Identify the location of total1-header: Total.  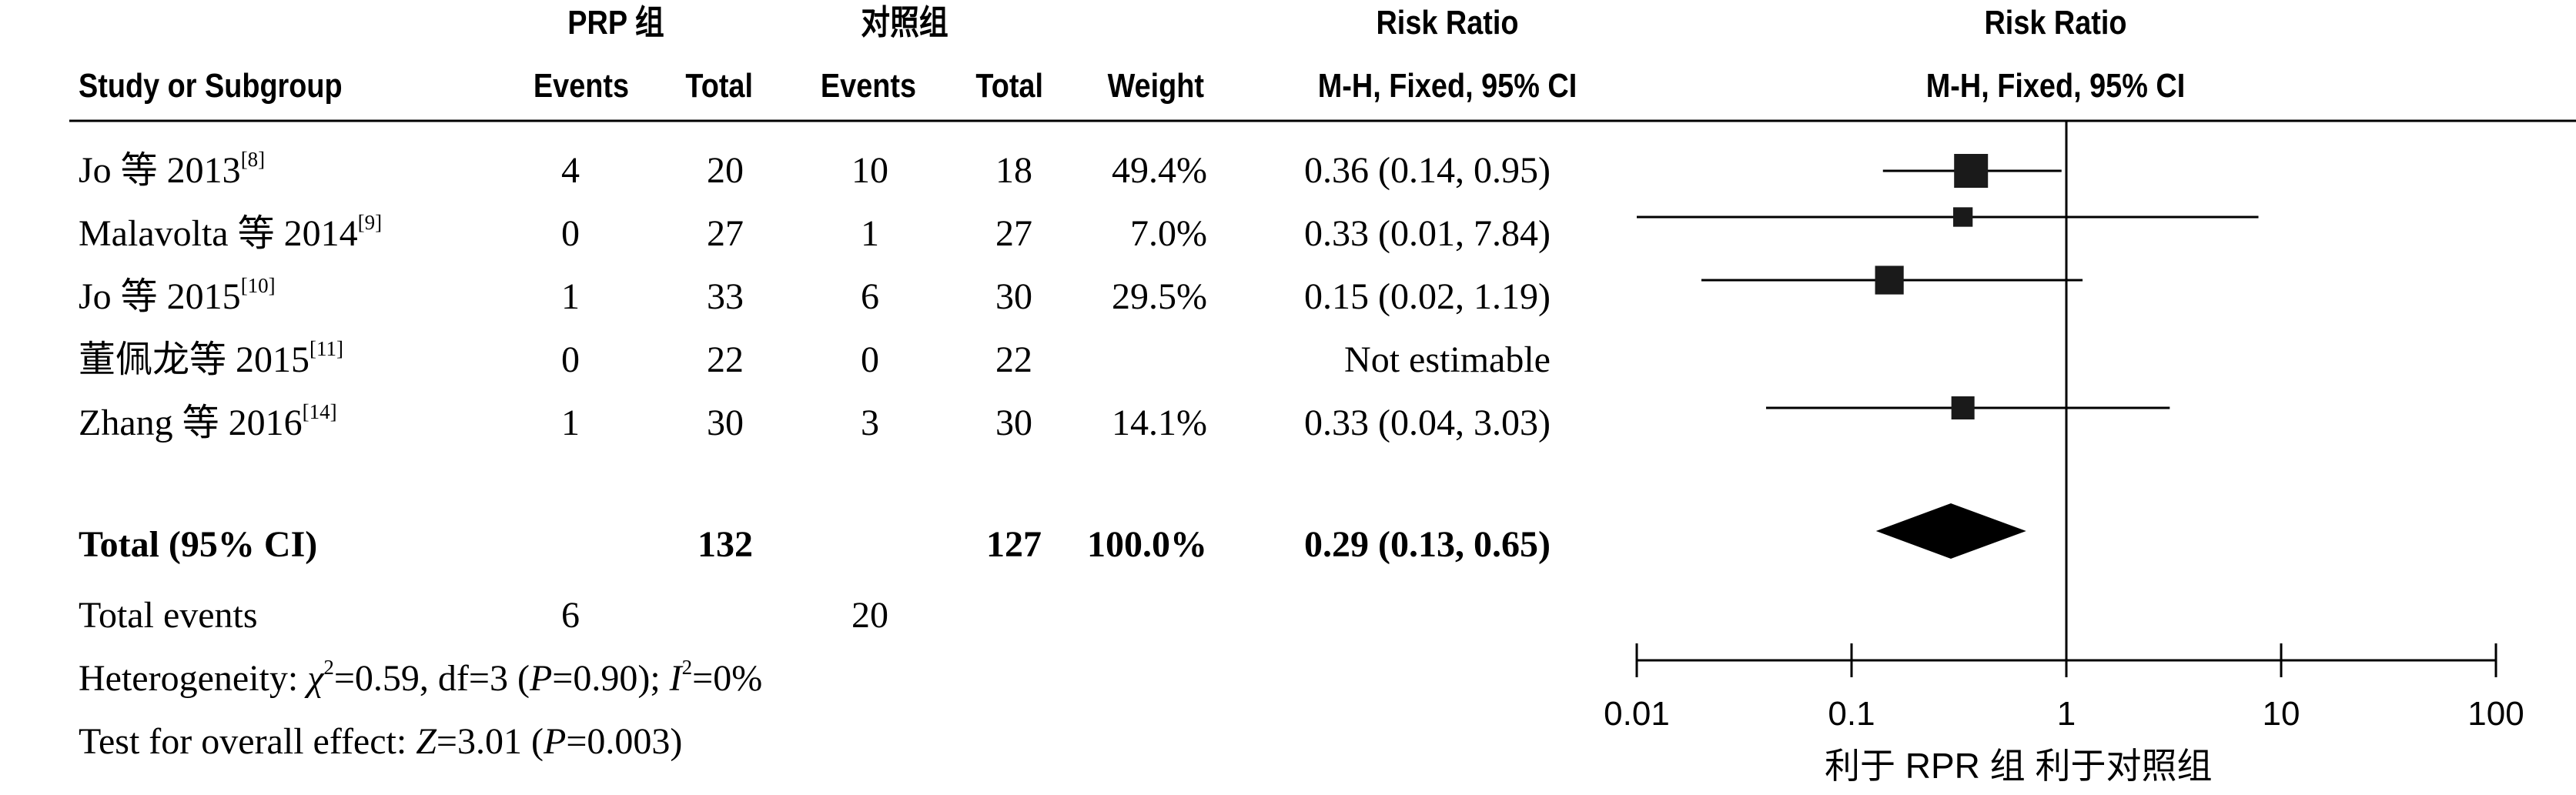
(719, 86).